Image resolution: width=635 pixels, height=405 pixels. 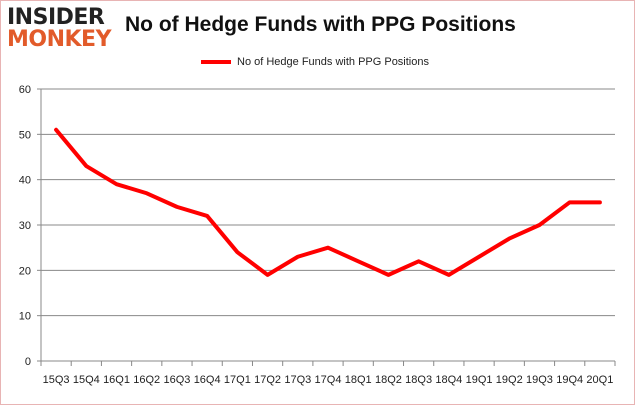 What do you see at coordinates (146, 380) in the screenshot?
I see `x-tick-label: 16Q2` at bounding box center [146, 380].